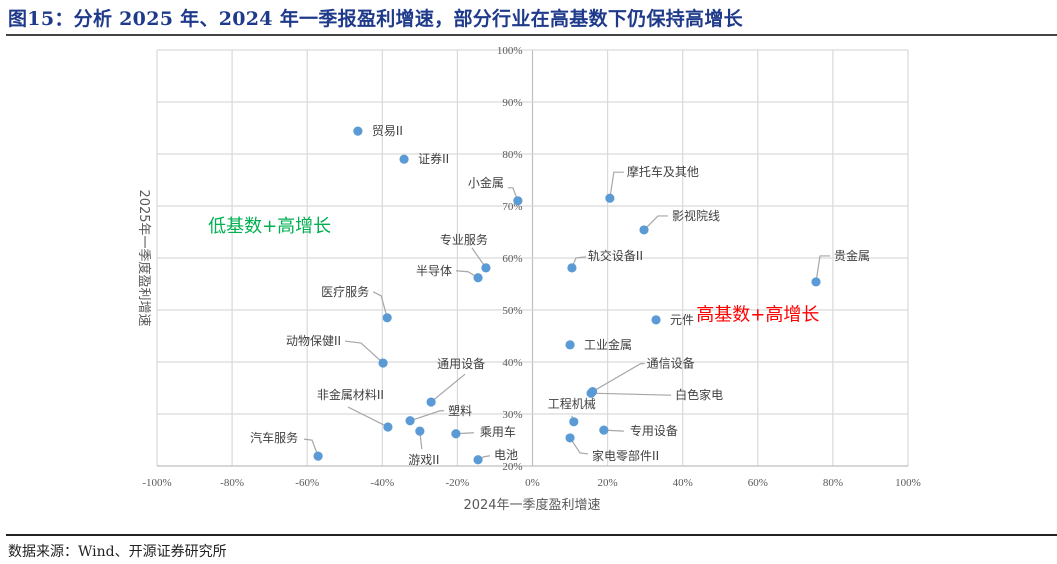 The width and height of the screenshot is (1057, 564). I want to click on point-label: 工程机械, so click(572, 403).